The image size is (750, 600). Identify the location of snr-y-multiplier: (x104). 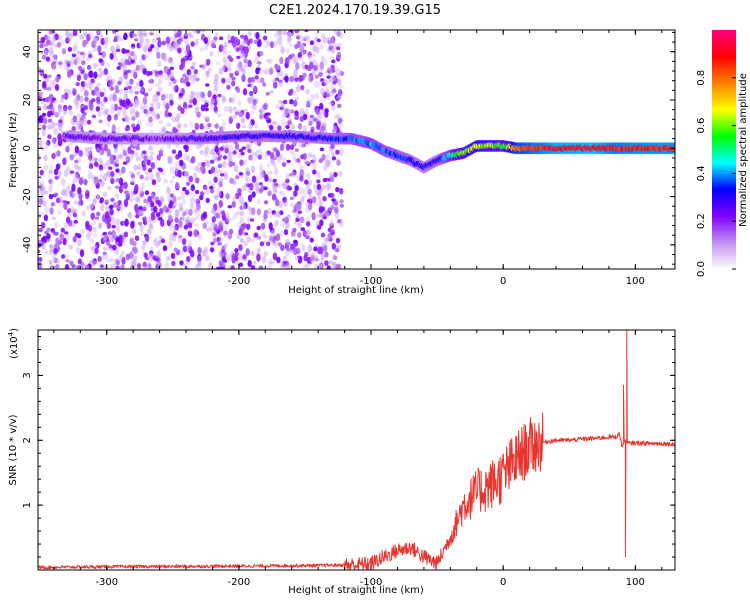
(13, 343).